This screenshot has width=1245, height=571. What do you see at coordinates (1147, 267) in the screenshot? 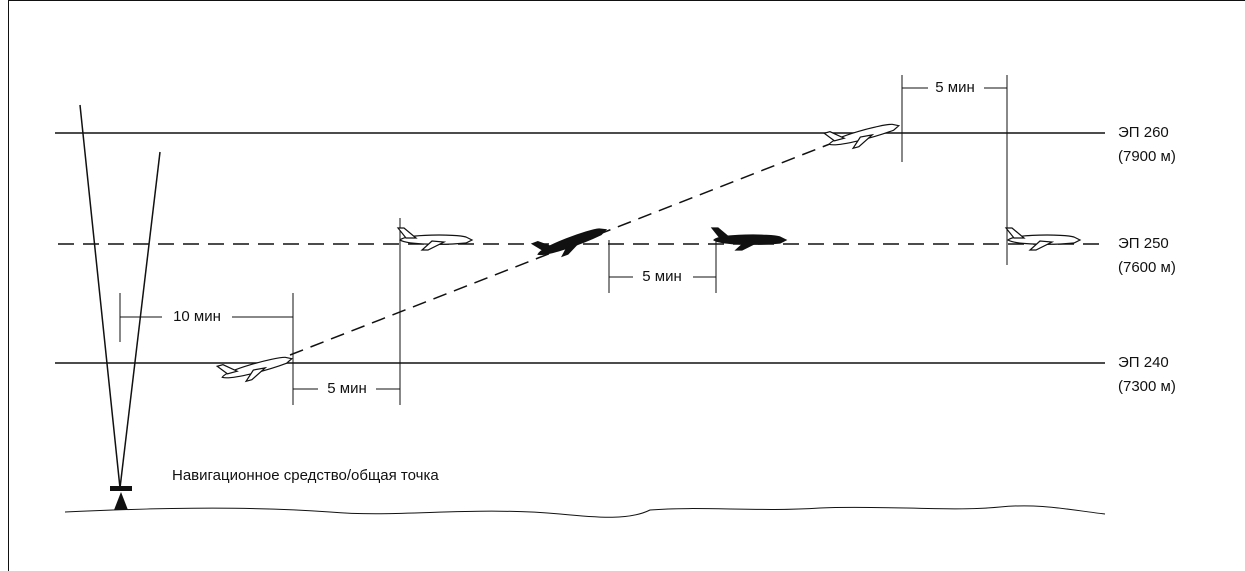
I see `level-altitude: (7600 м)` at bounding box center [1147, 267].